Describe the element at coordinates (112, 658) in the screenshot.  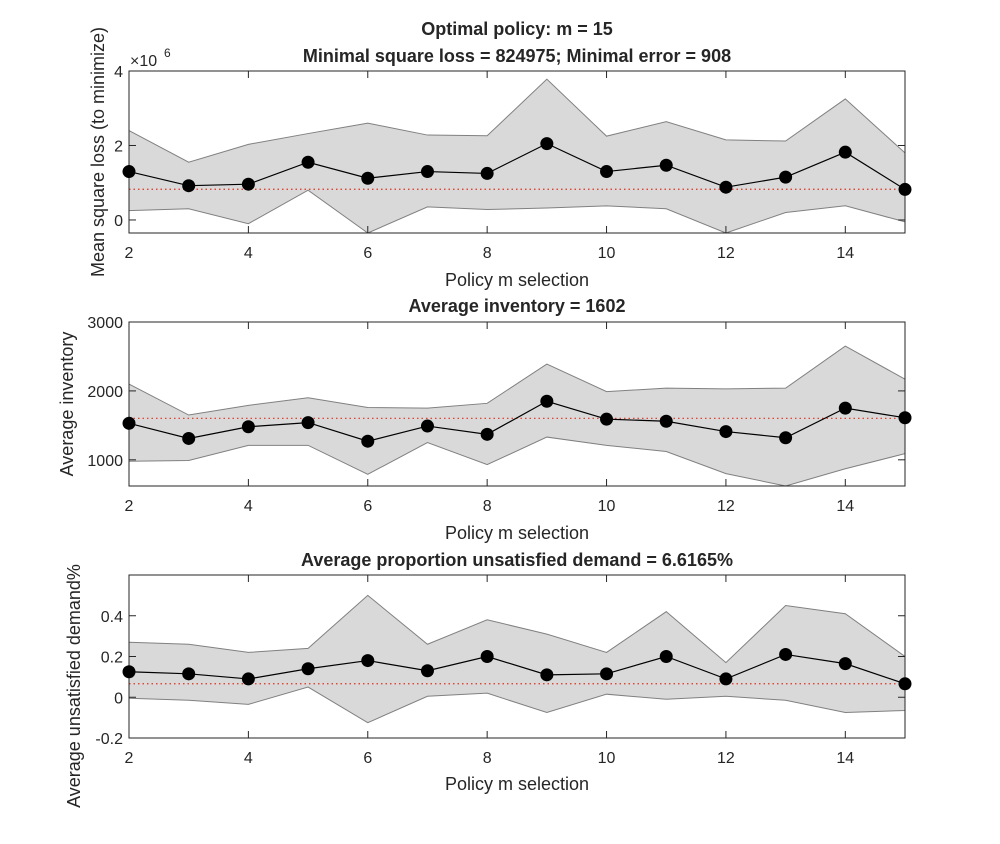
I see `unsatisfied-y-tick-label: 0.2` at that location.